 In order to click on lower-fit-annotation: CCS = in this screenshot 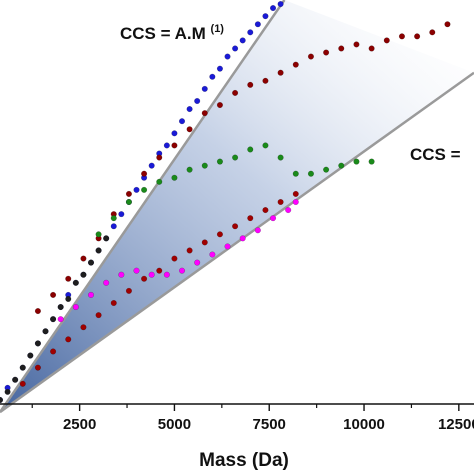, I will do `click(435, 154)`.